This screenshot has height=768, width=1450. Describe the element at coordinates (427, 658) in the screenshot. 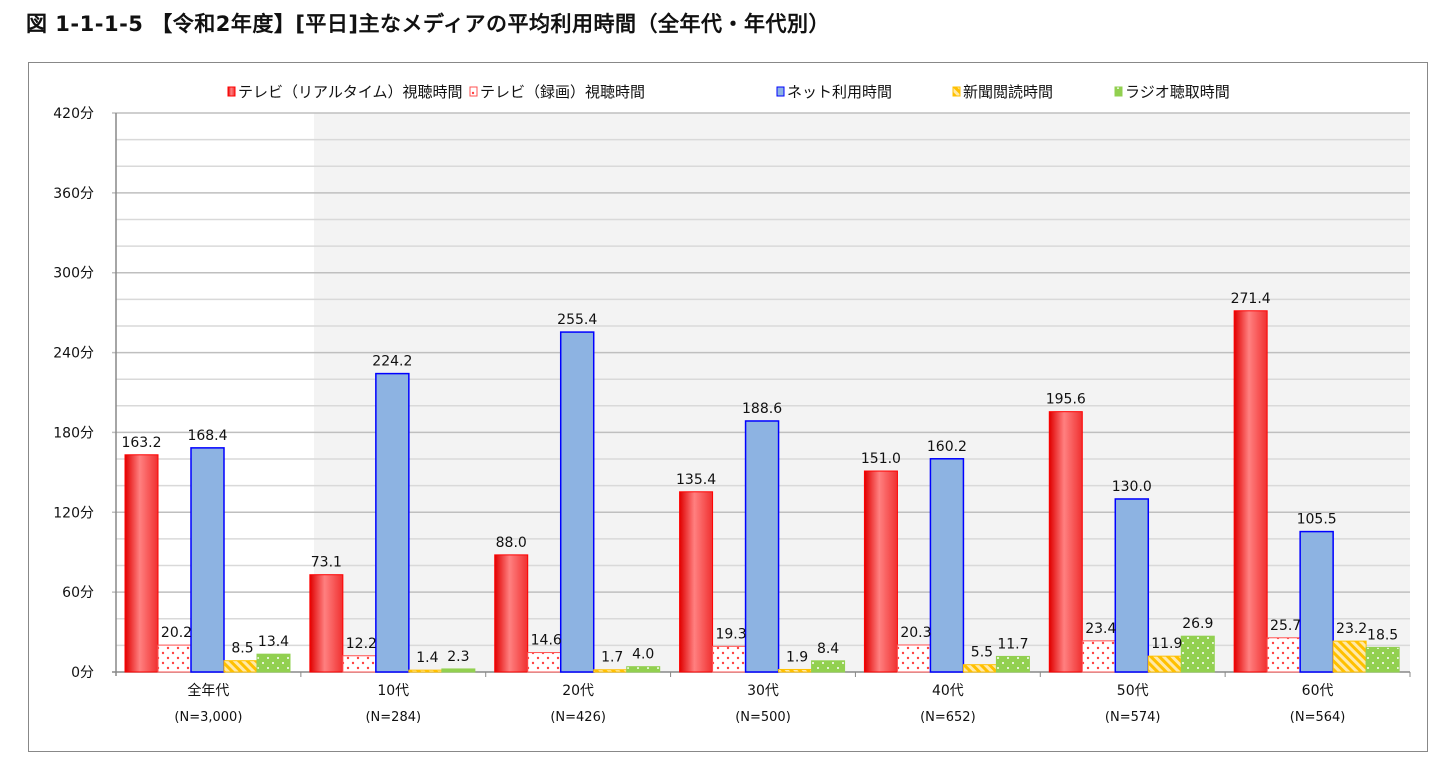

I see `data-label: 1.4` at that location.